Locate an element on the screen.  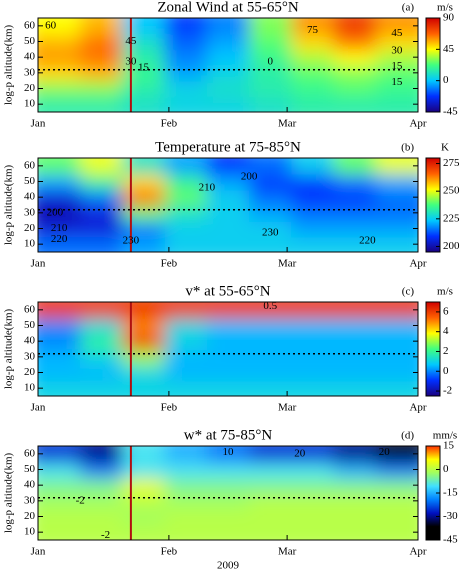
y-tick-label: 30 is located at coordinates (30, 356).